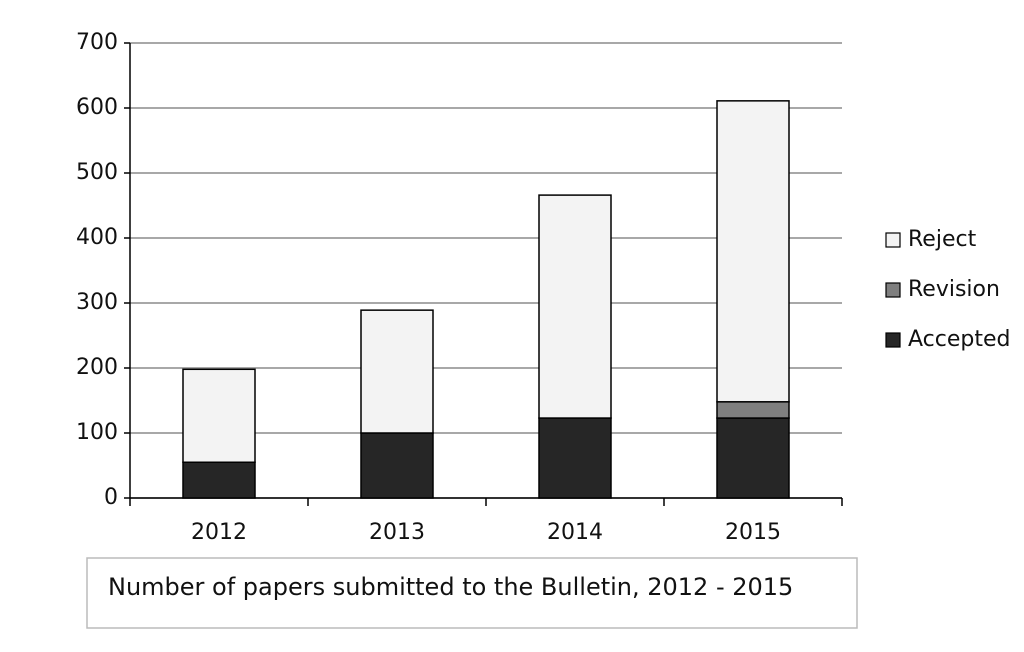 Image resolution: width=1024 pixels, height=652 pixels. I want to click on legend-label: Revision, so click(954, 289).